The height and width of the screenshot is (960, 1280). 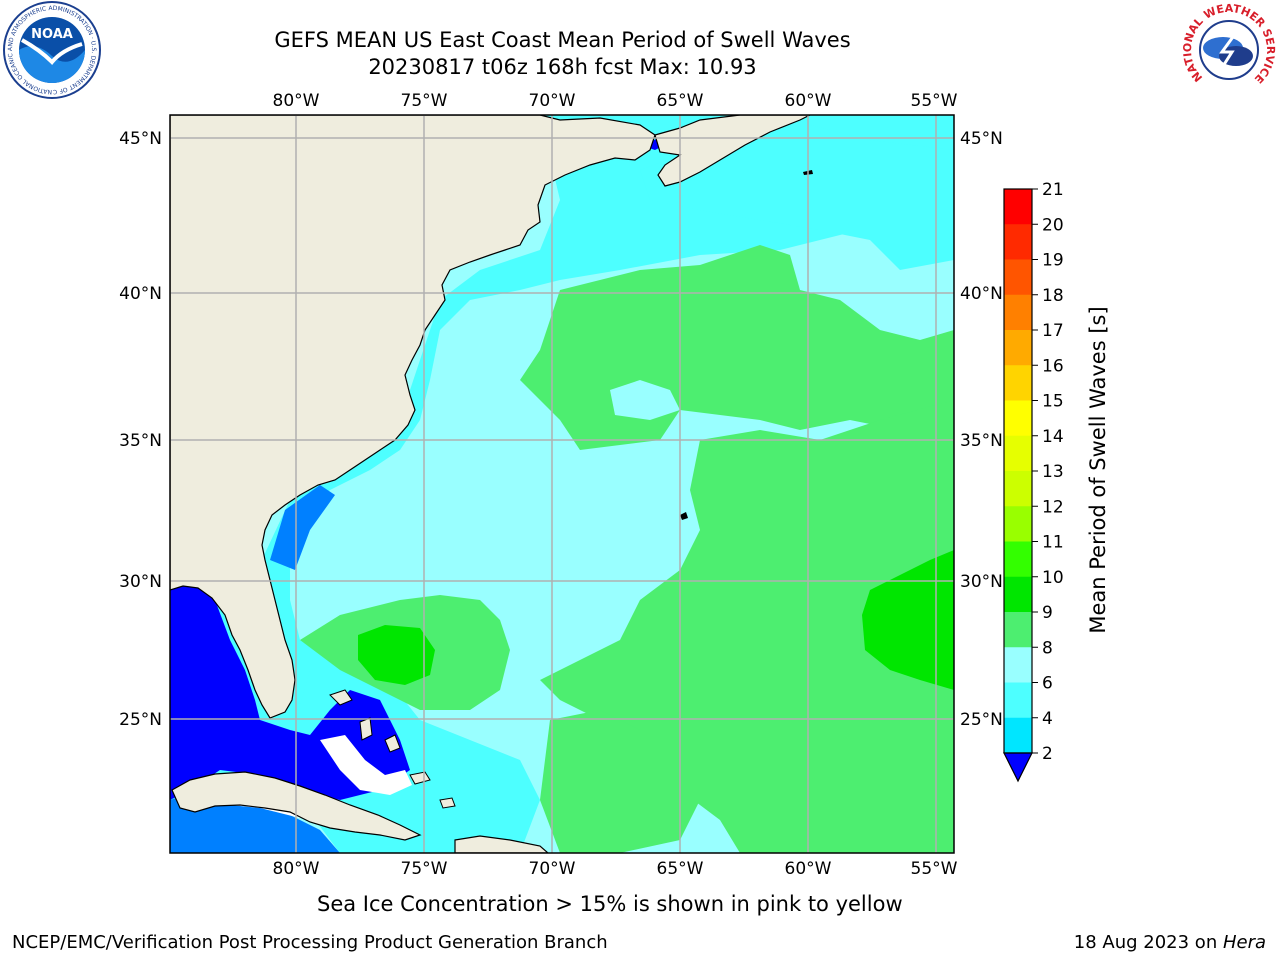 I want to click on lon-tick-top: 65°W, so click(x=680, y=101).